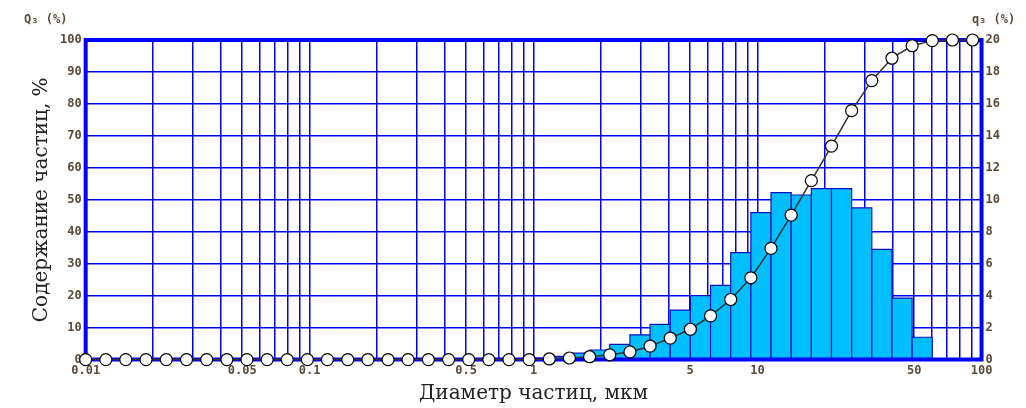  I want to click on y-tick-label: 10, so click(74, 326).